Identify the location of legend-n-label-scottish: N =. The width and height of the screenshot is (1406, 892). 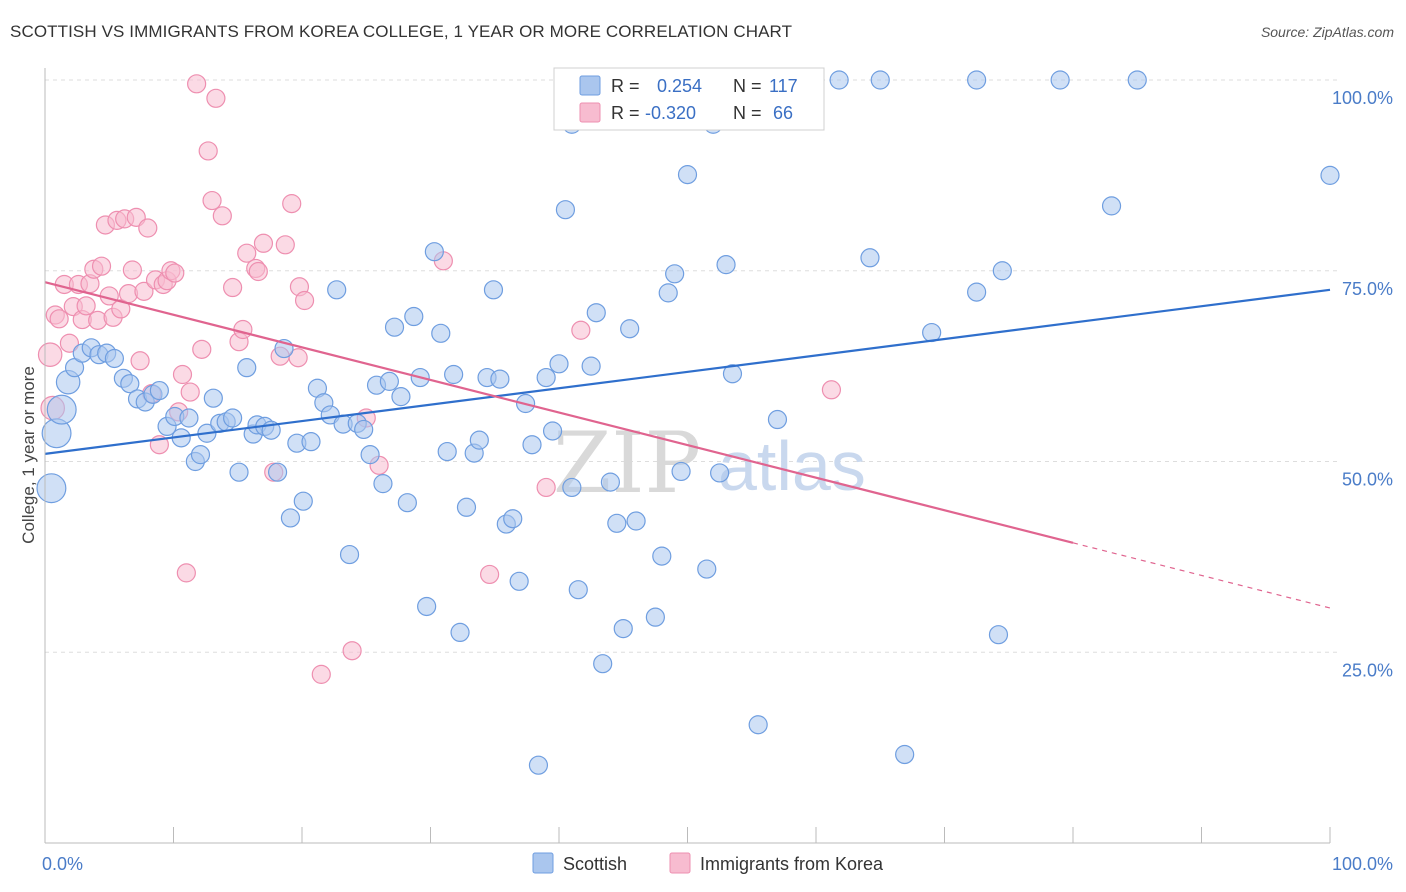
(747, 86).